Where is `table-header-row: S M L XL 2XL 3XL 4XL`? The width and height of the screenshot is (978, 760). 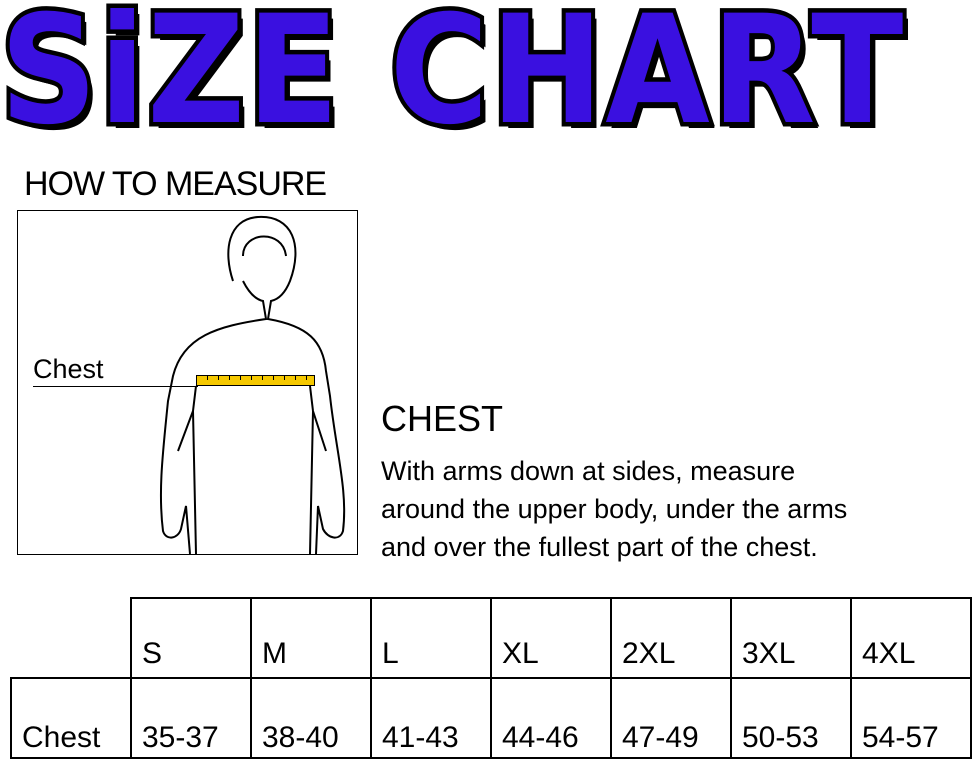 table-header-row: S M L XL 2XL 3XL 4XL is located at coordinates (491, 638).